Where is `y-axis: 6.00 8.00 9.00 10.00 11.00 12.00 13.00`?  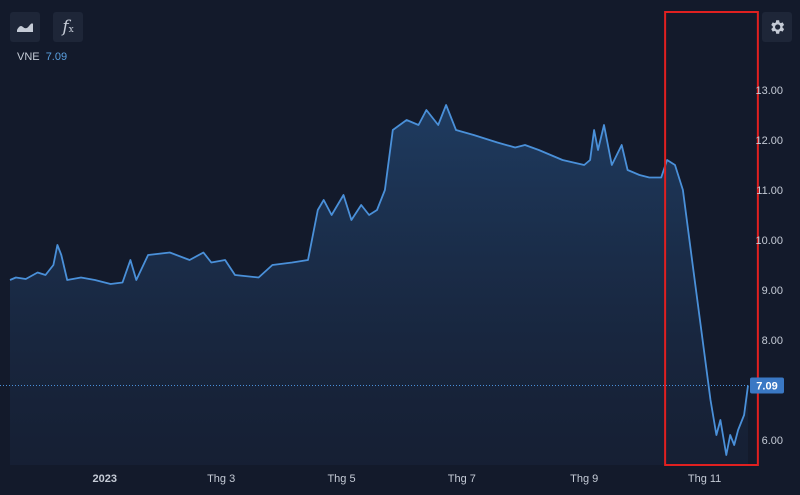
y-axis: 6.00 8.00 9.00 10.00 11.00 12.00 13.00 is located at coordinates (769, 266).